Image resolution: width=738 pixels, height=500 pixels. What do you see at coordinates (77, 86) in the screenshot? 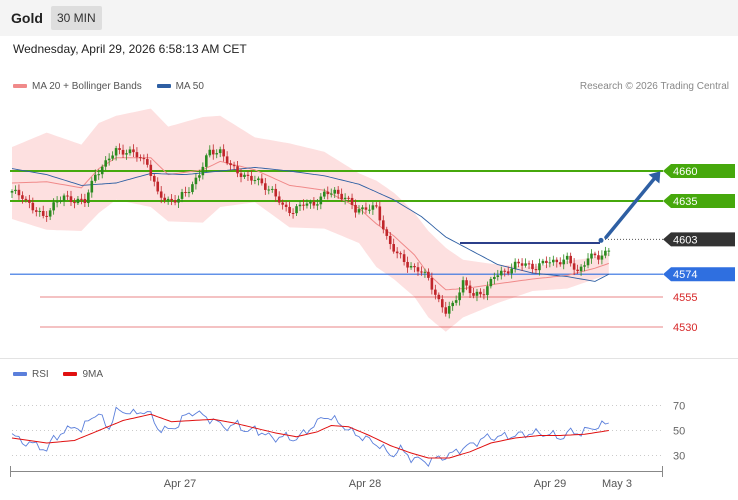
I see `legend-item-ma20: MA 20 + Bollinger Bands` at bounding box center [77, 86].